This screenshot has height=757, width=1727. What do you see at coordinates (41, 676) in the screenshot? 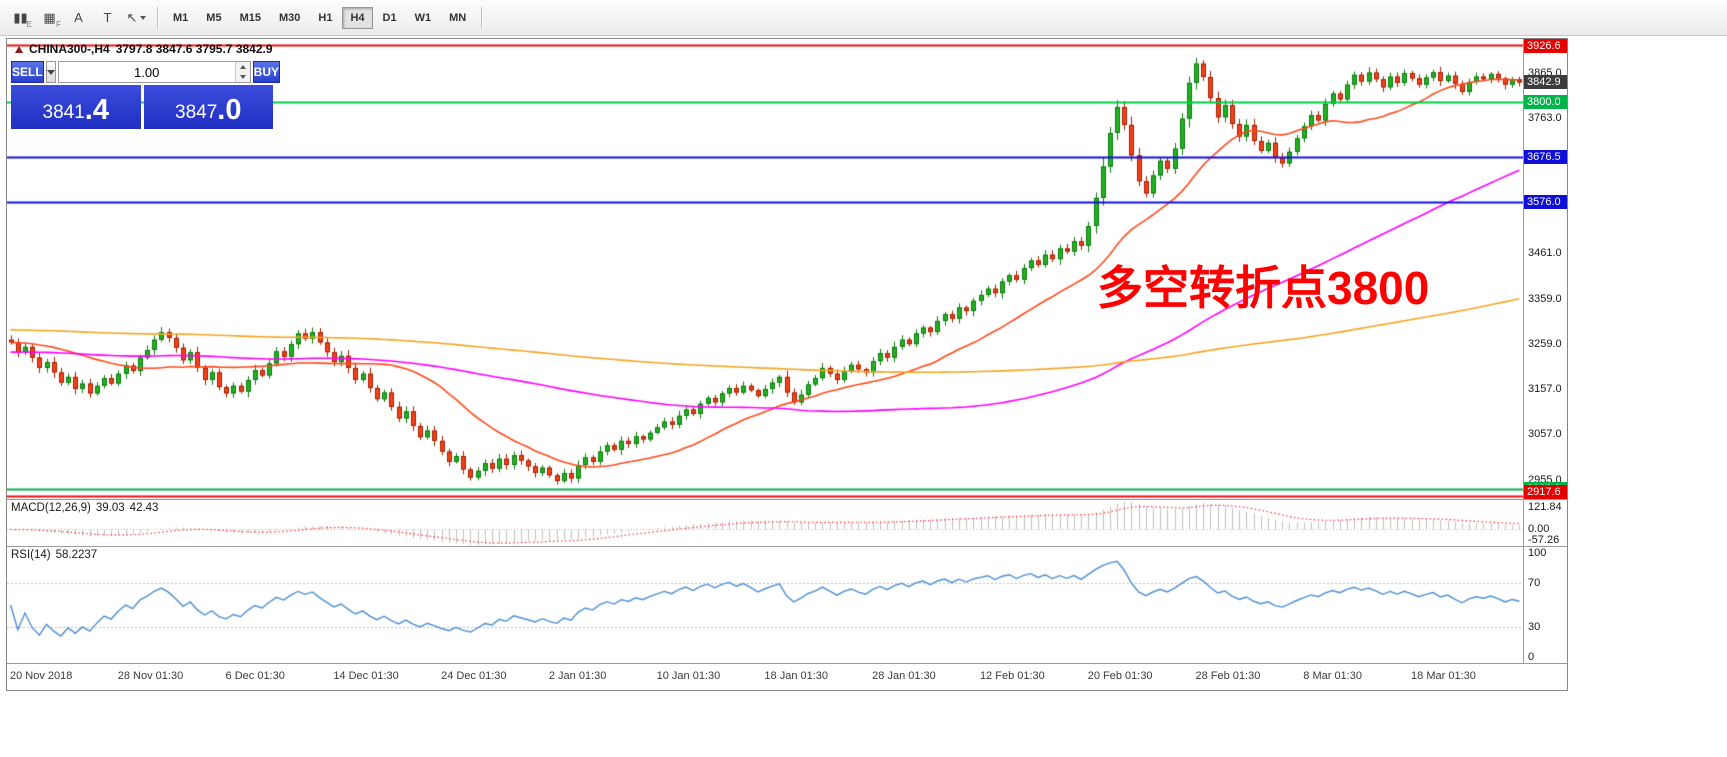
I see `time-axis-label: 20 Nov 2018` at bounding box center [41, 676].